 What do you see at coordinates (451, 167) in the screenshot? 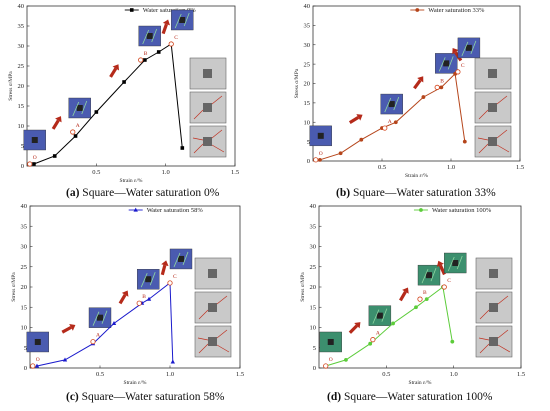
I see `x-tick-label: 1.0` at bounding box center [451, 167].